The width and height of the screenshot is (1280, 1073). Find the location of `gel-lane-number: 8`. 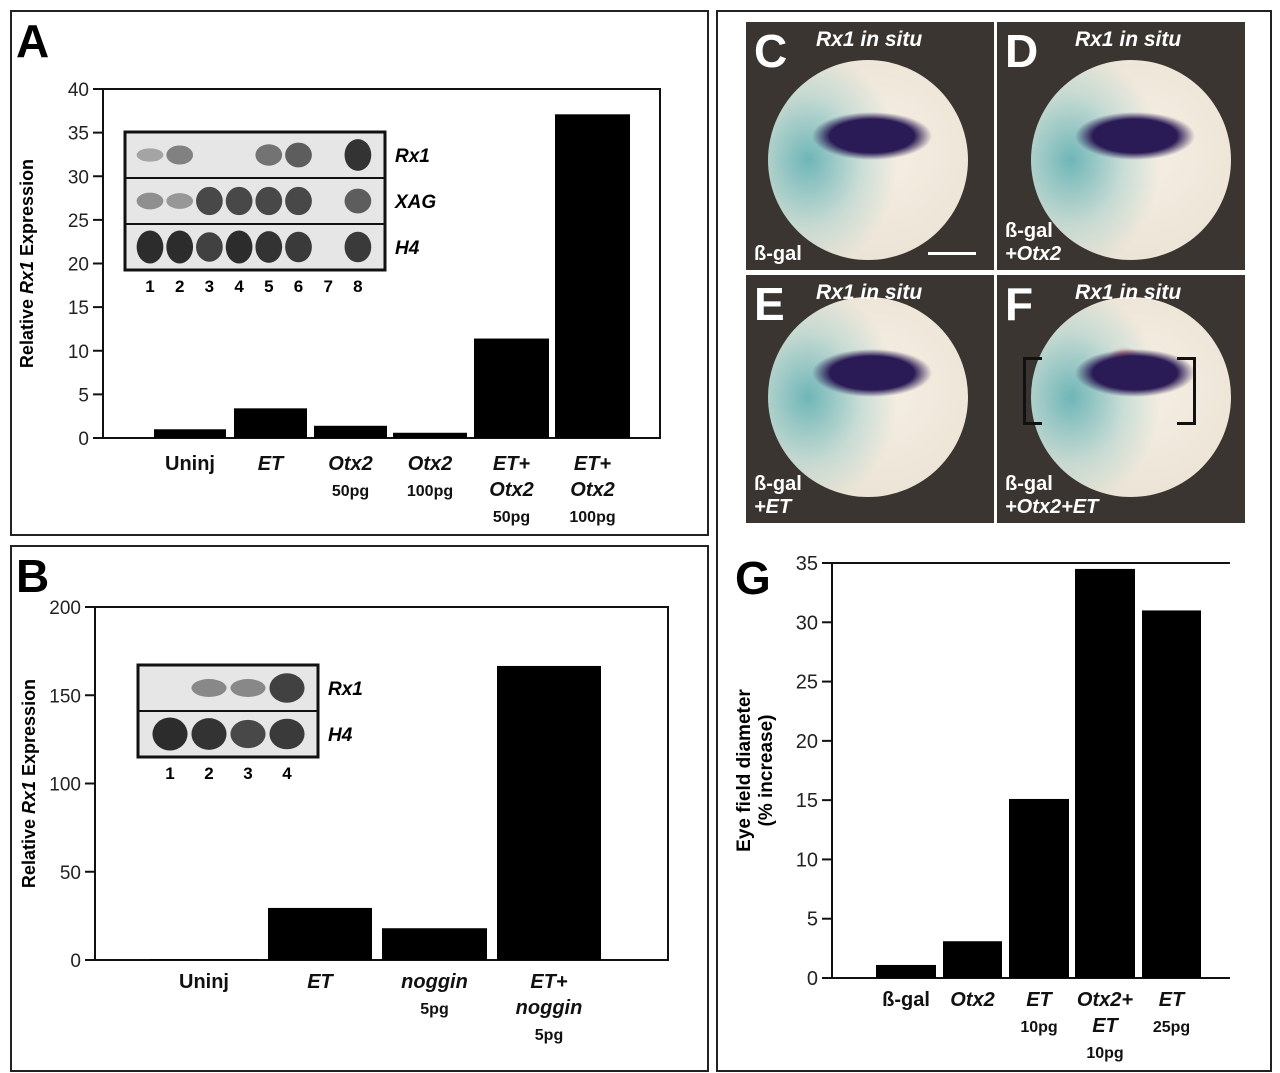

gel-lane-number: 8 is located at coordinates (357, 286).